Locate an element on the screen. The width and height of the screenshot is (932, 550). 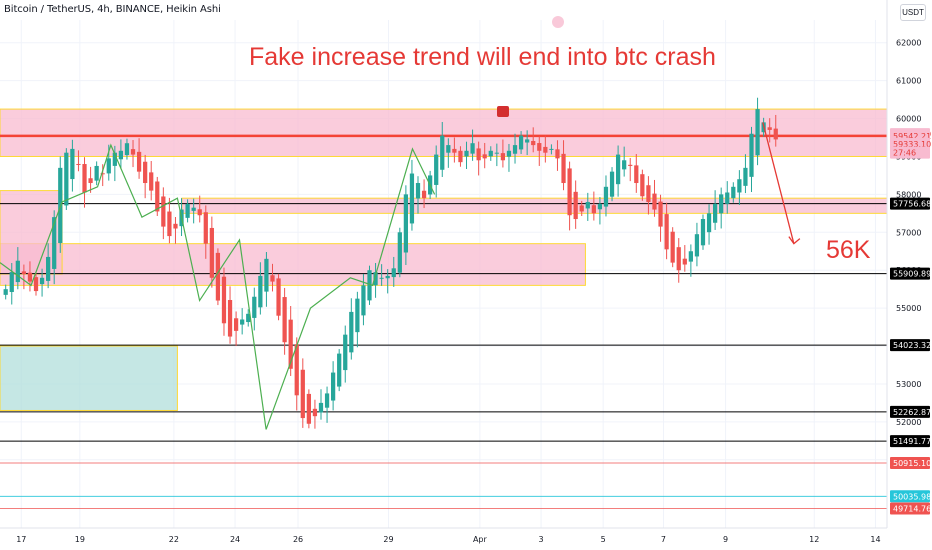
price-level-label: 51491.77 is located at coordinates (912, 441).